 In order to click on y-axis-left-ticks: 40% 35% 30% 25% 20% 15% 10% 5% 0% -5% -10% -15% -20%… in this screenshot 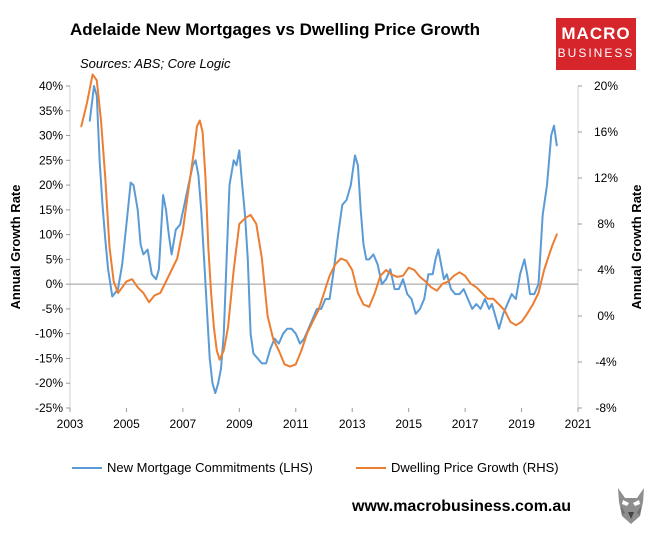, I will do `click(52, 247)`.